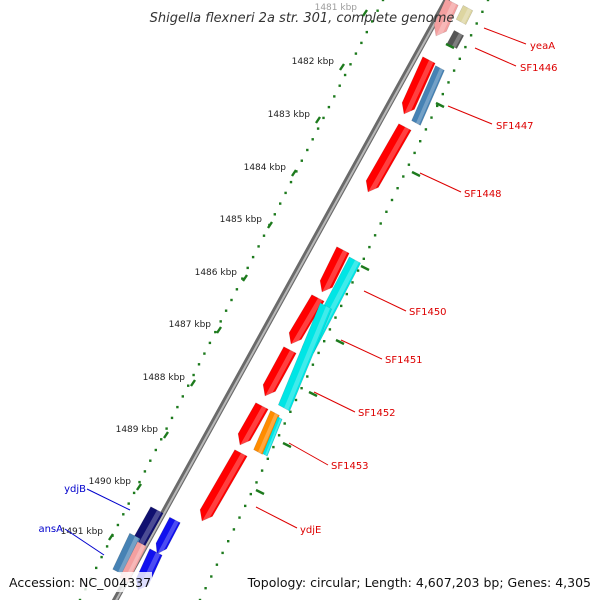 The height and width of the screenshot is (600, 600). I want to click on tick-label: 1486 kbp, so click(216, 273).